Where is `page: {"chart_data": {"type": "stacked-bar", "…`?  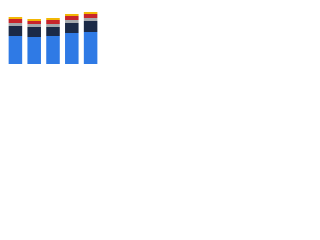 page: {"chart_data": {"type": "stacked-bar", "… is located at coordinates (50, 35).